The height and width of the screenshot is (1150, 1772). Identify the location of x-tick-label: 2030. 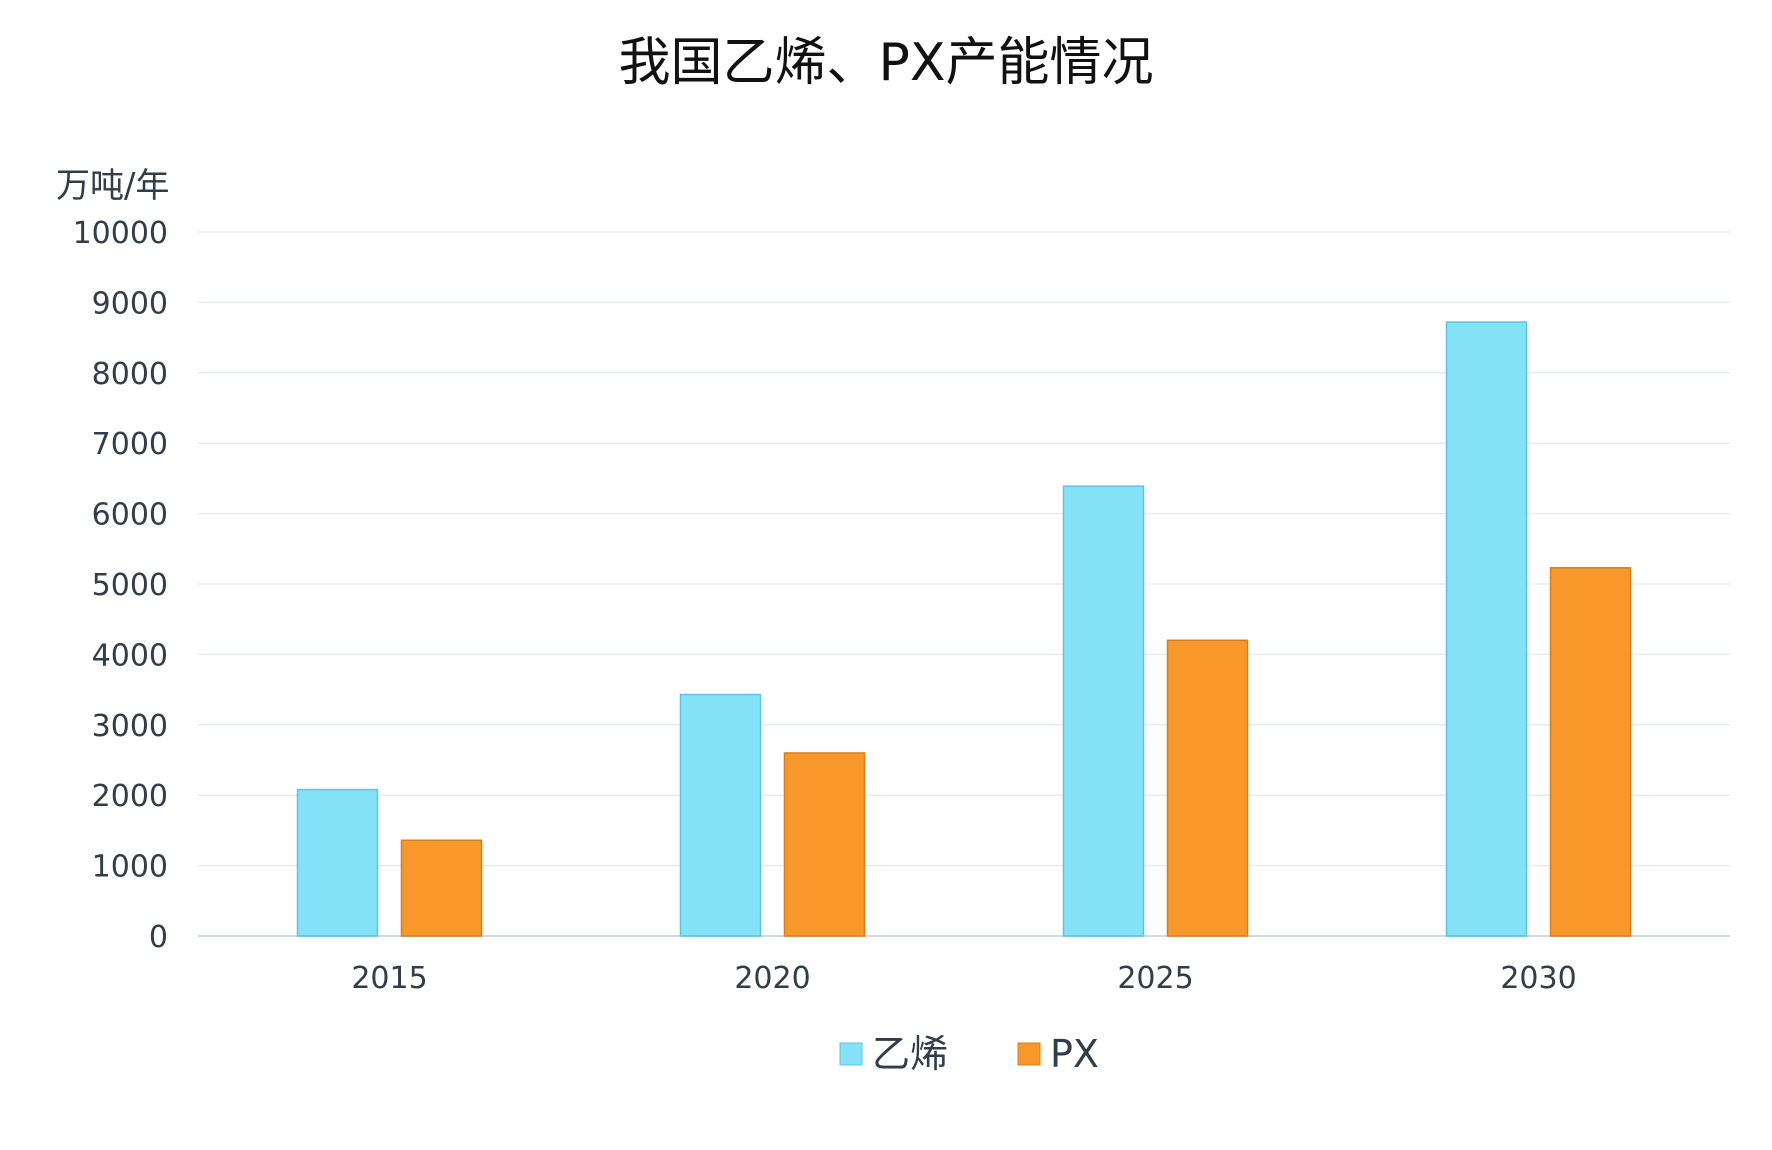
(1538, 978).